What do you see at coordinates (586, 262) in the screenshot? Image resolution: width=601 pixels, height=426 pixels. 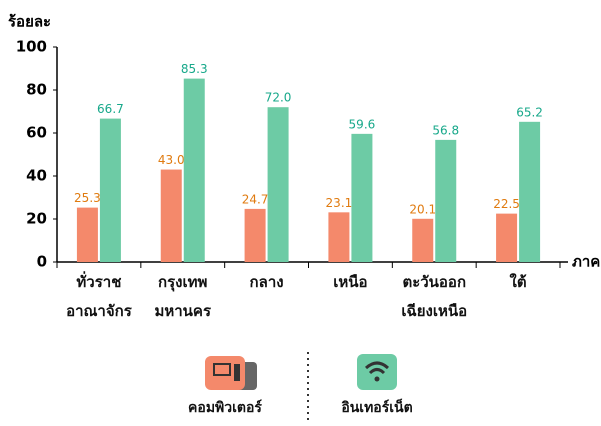 I see `x-axis-label: ภาค` at bounding box center [586, 262].